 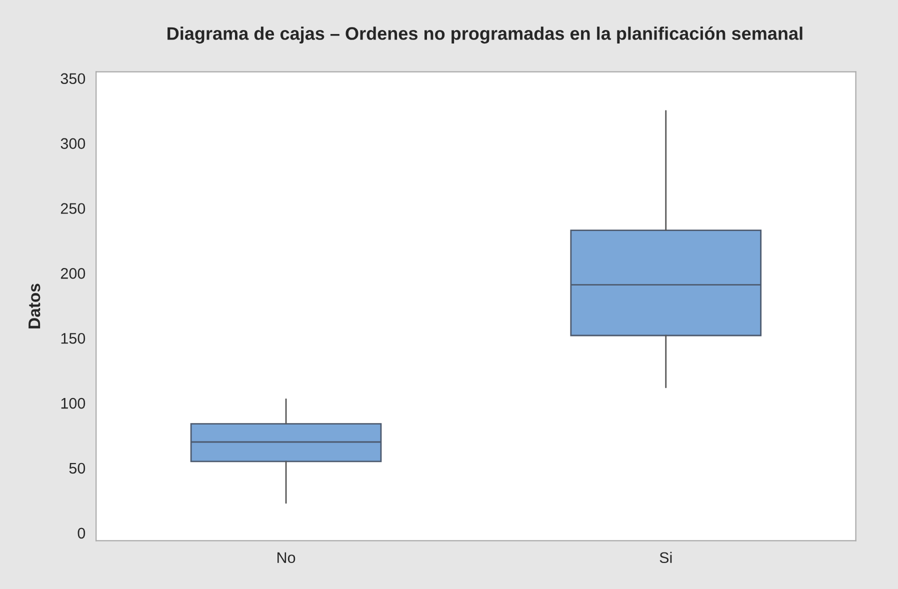 I want to click on y-tick-label: 50, so click(x=77, y=468).